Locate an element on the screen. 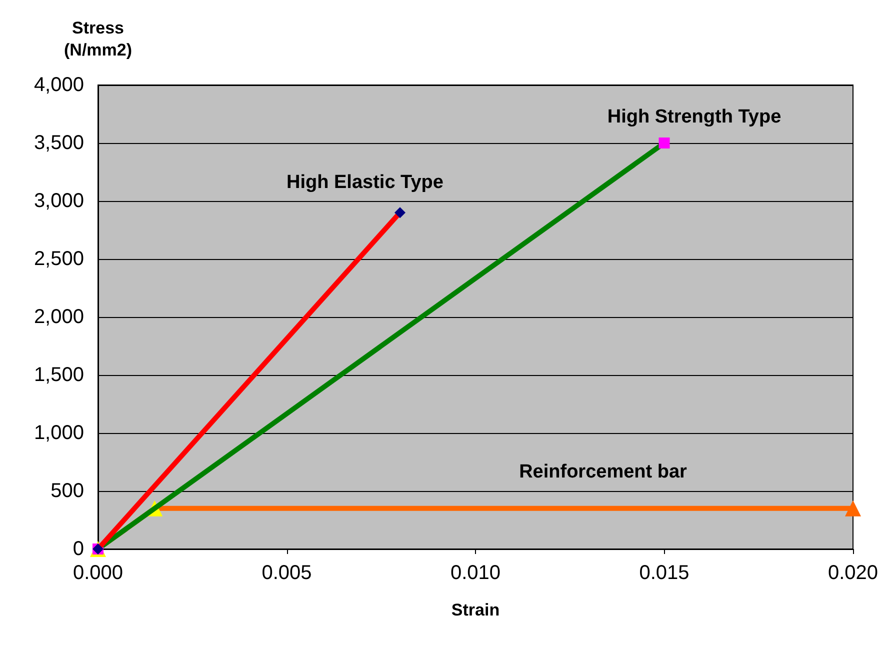 Image resolution: width=891 pixels, height=648 pixels. y-tick-label: 3,000 is located at coordinates (59, 201).